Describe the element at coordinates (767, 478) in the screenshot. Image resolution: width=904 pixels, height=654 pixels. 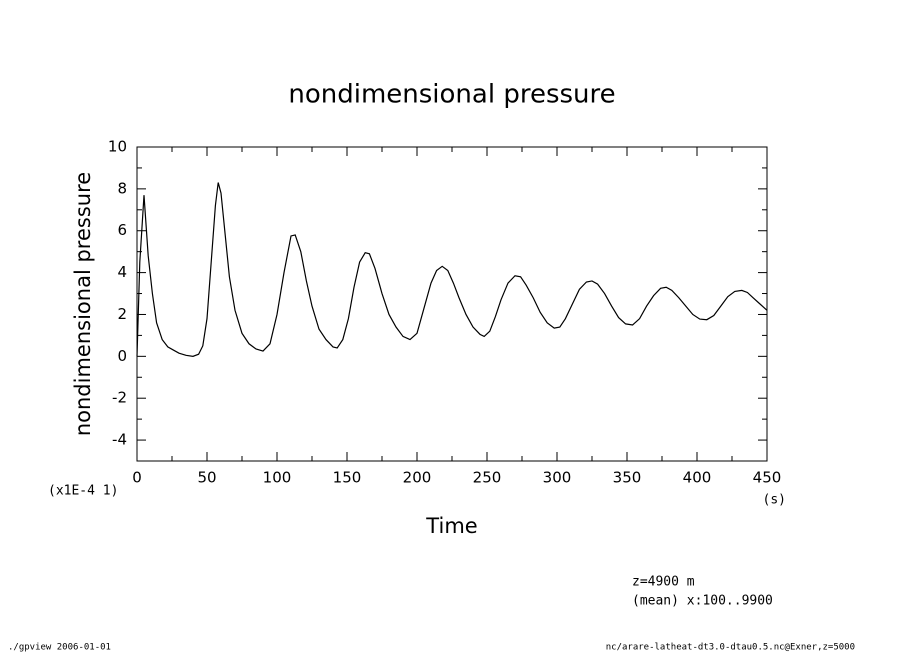
I see `x-tick-label: 450` at that location.